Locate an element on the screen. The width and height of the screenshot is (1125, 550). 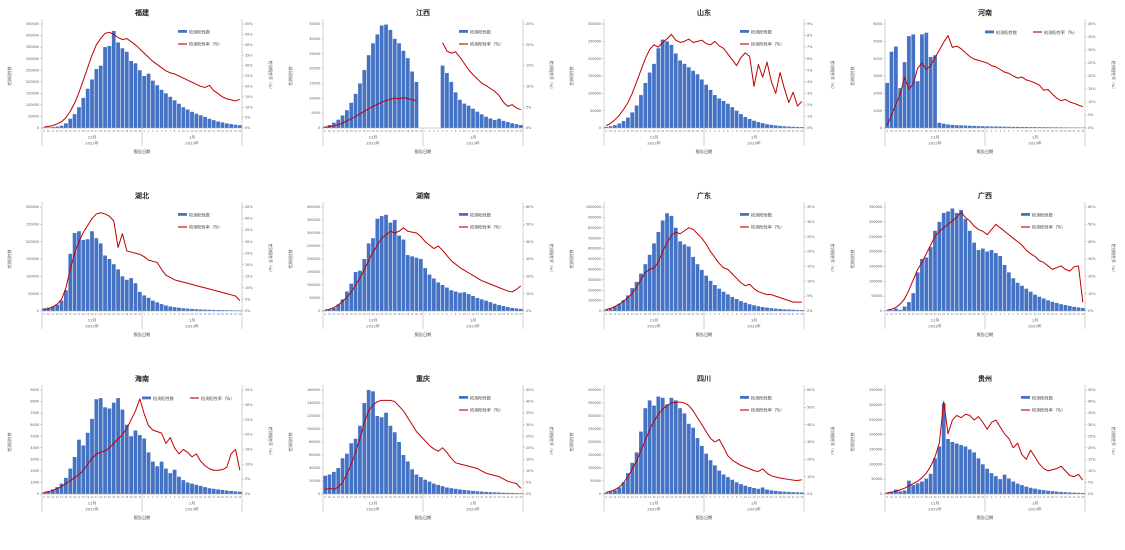
svg-text: 20% is located at coordinates (530, 45).